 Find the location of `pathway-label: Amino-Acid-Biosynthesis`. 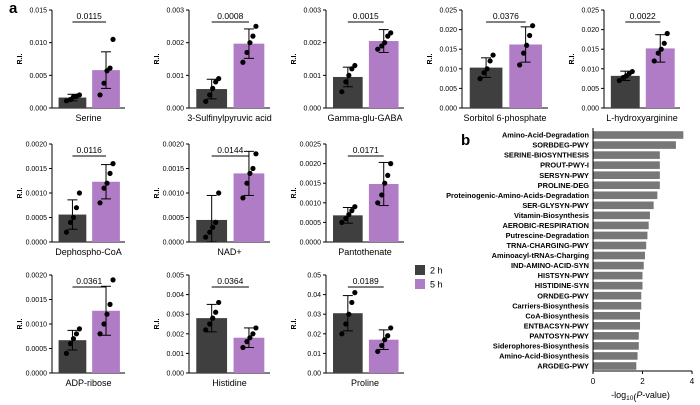

pathway-label: Amino-Acid-Biosynthesis is located at coordinates (544, 356).